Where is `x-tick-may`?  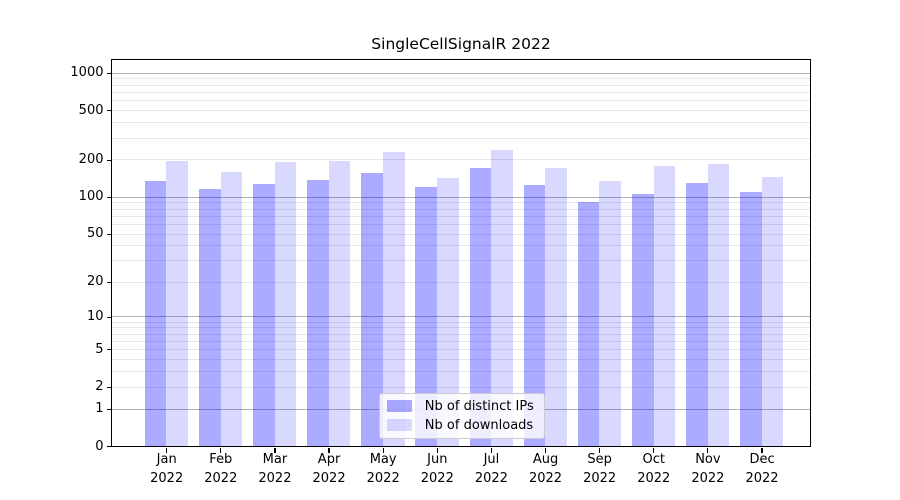
x-tick-may is located at coordinates (383, 450).